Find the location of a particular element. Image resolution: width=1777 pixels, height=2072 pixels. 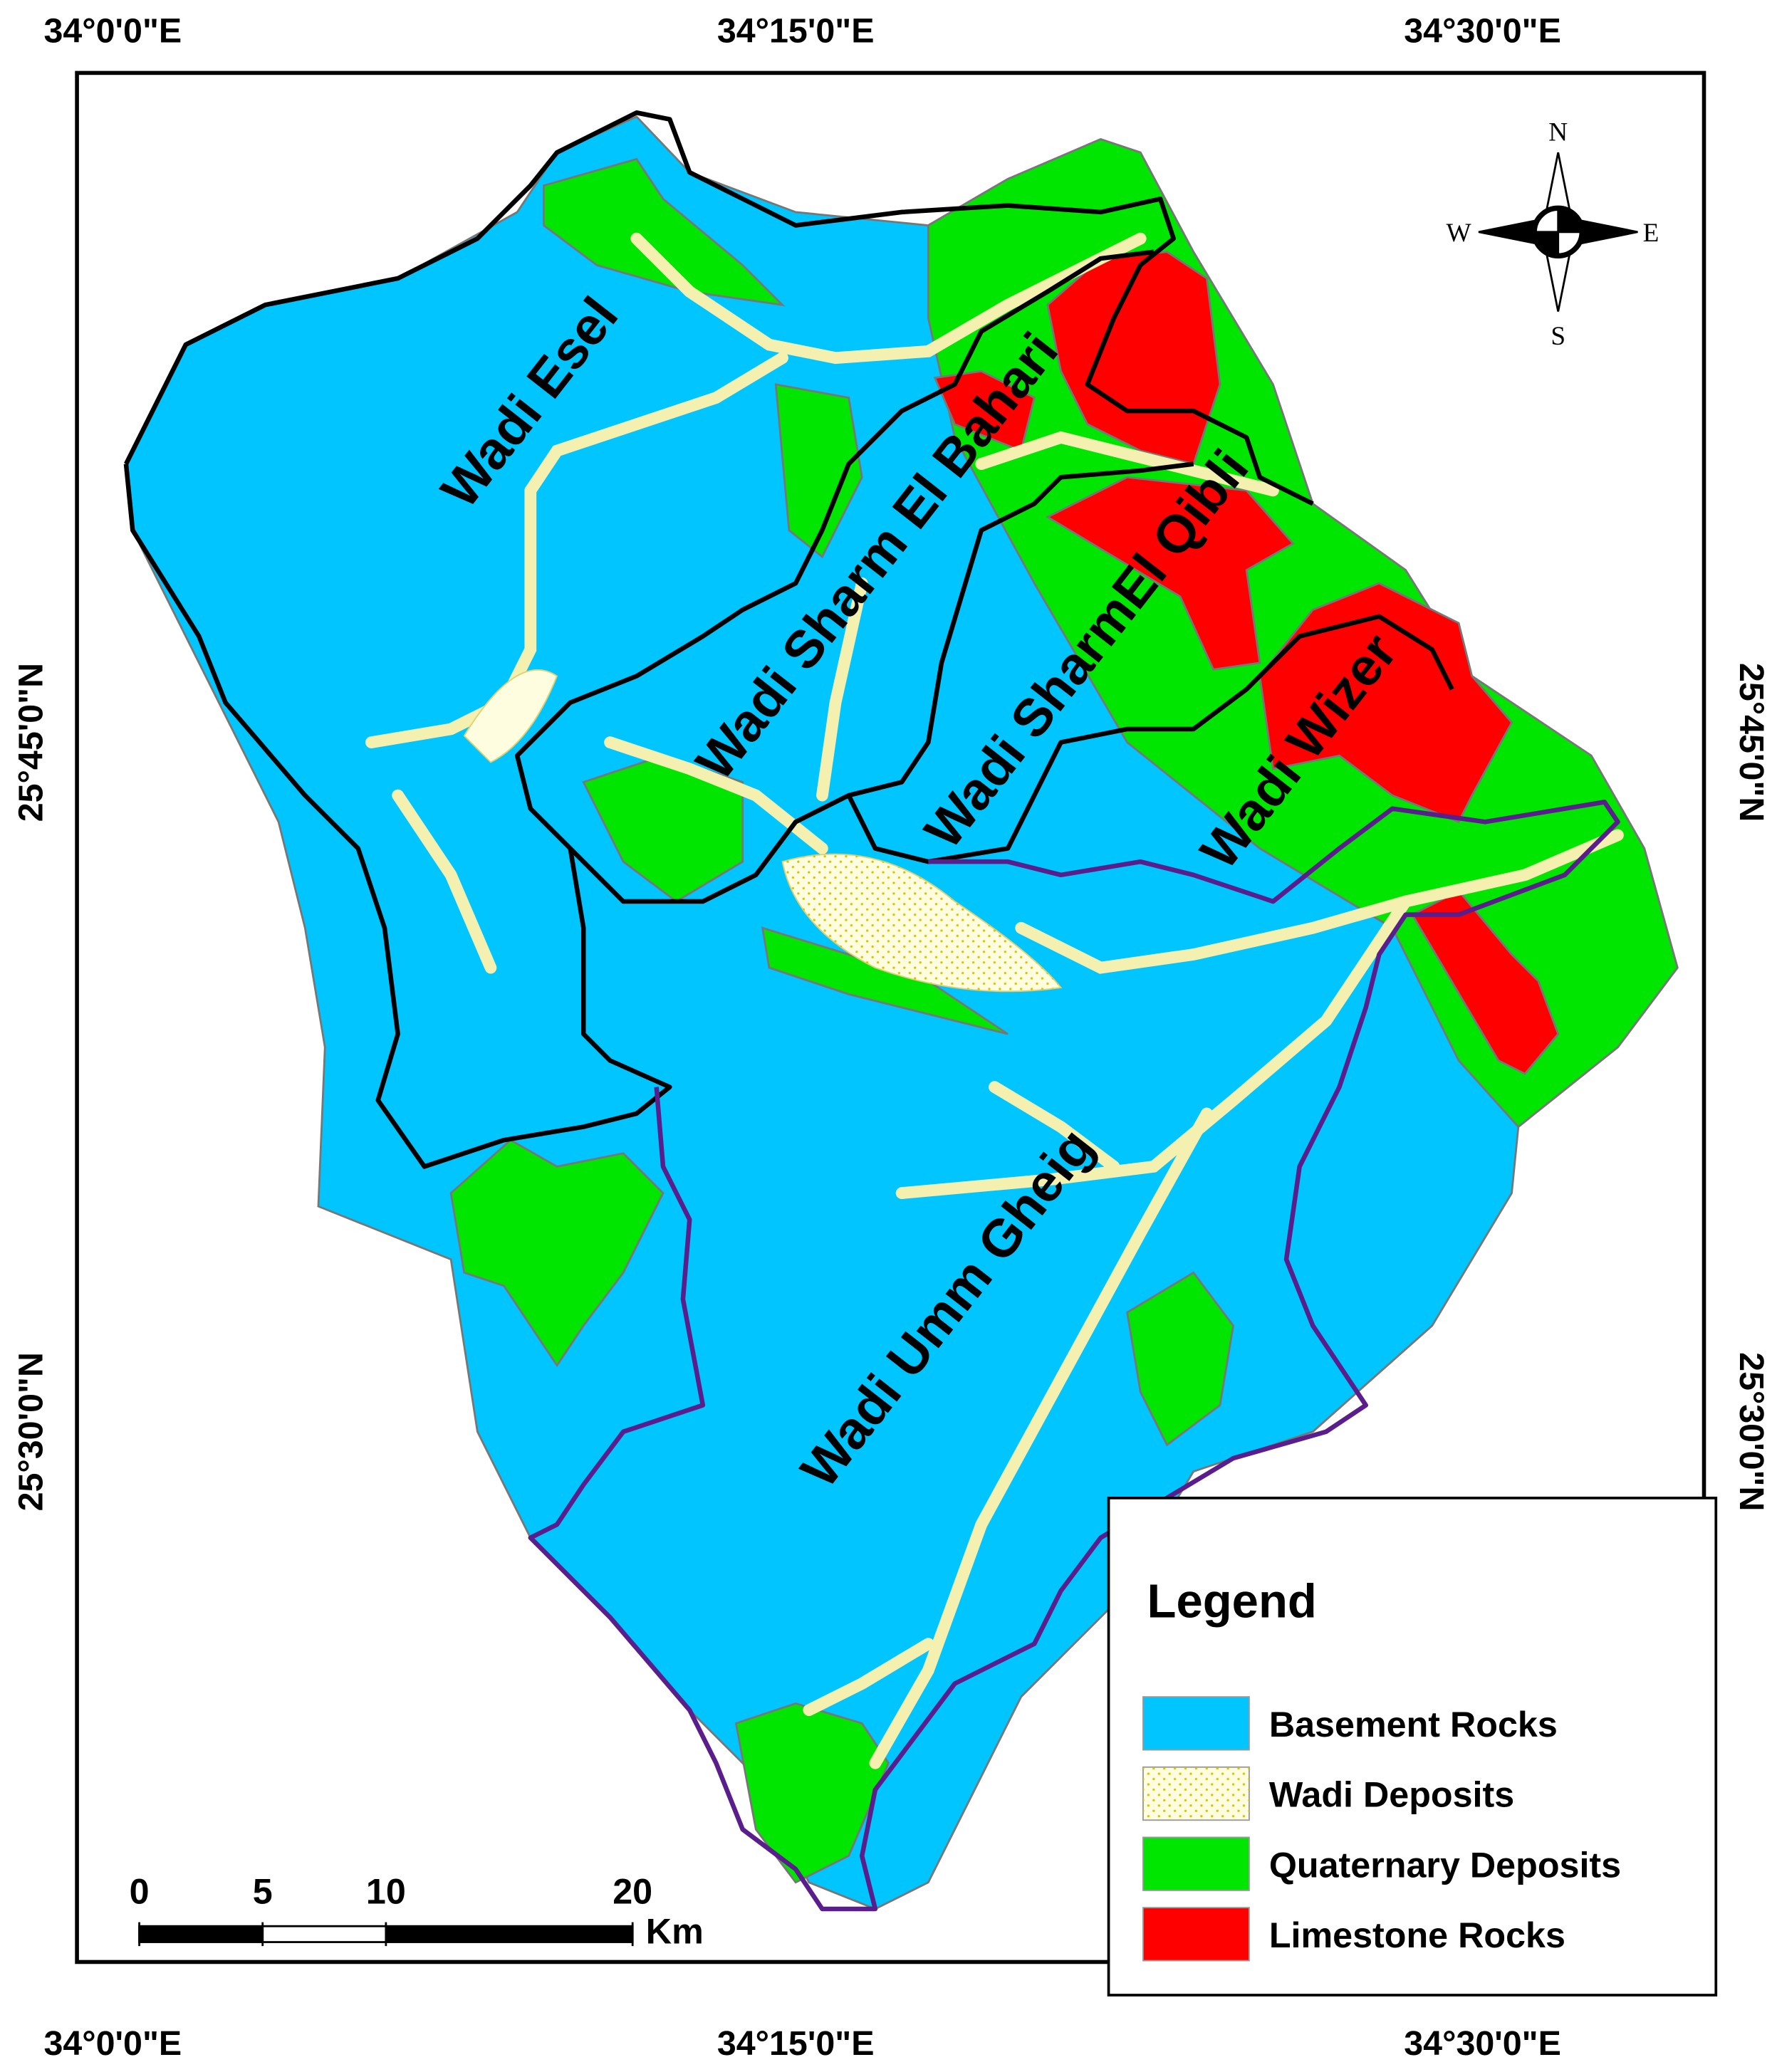

top-label: 34°15'0"E is located at coordinates (796, 31).